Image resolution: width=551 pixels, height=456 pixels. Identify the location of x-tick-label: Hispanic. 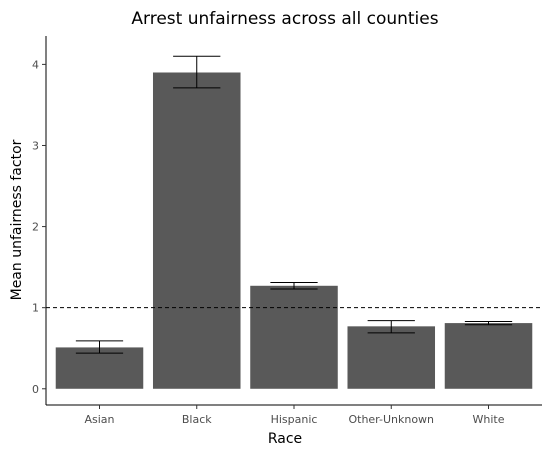
(294, 419).